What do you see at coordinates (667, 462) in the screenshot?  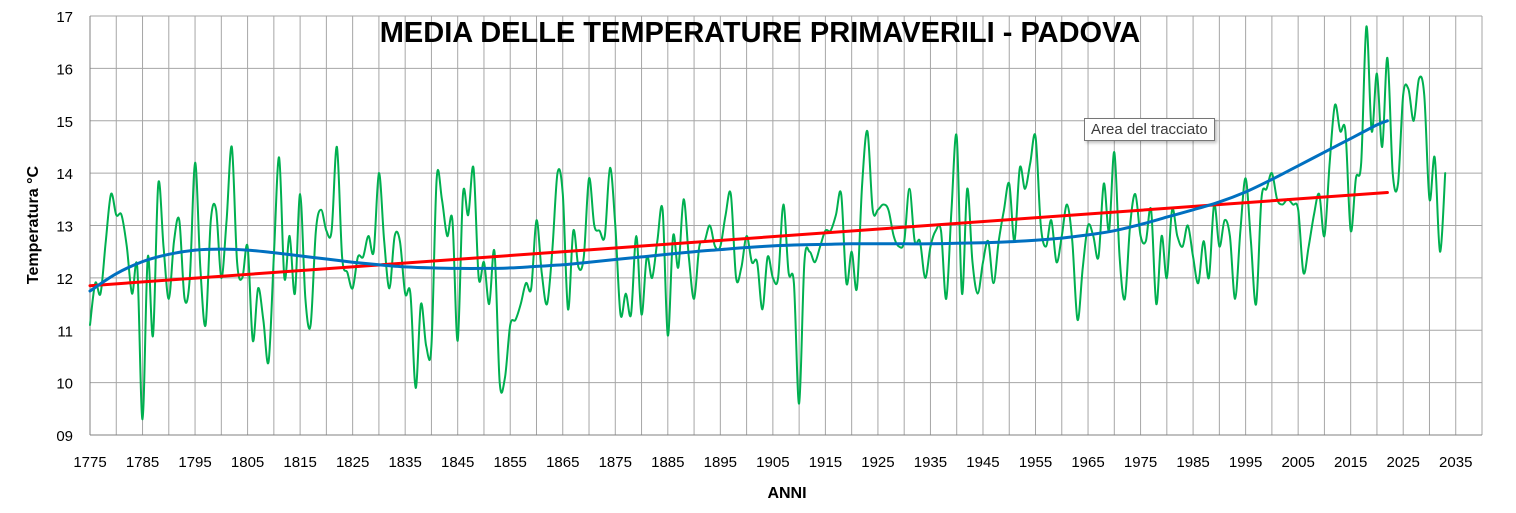 I see `x-tick-label: 1885` at bounding box center [667, 462].